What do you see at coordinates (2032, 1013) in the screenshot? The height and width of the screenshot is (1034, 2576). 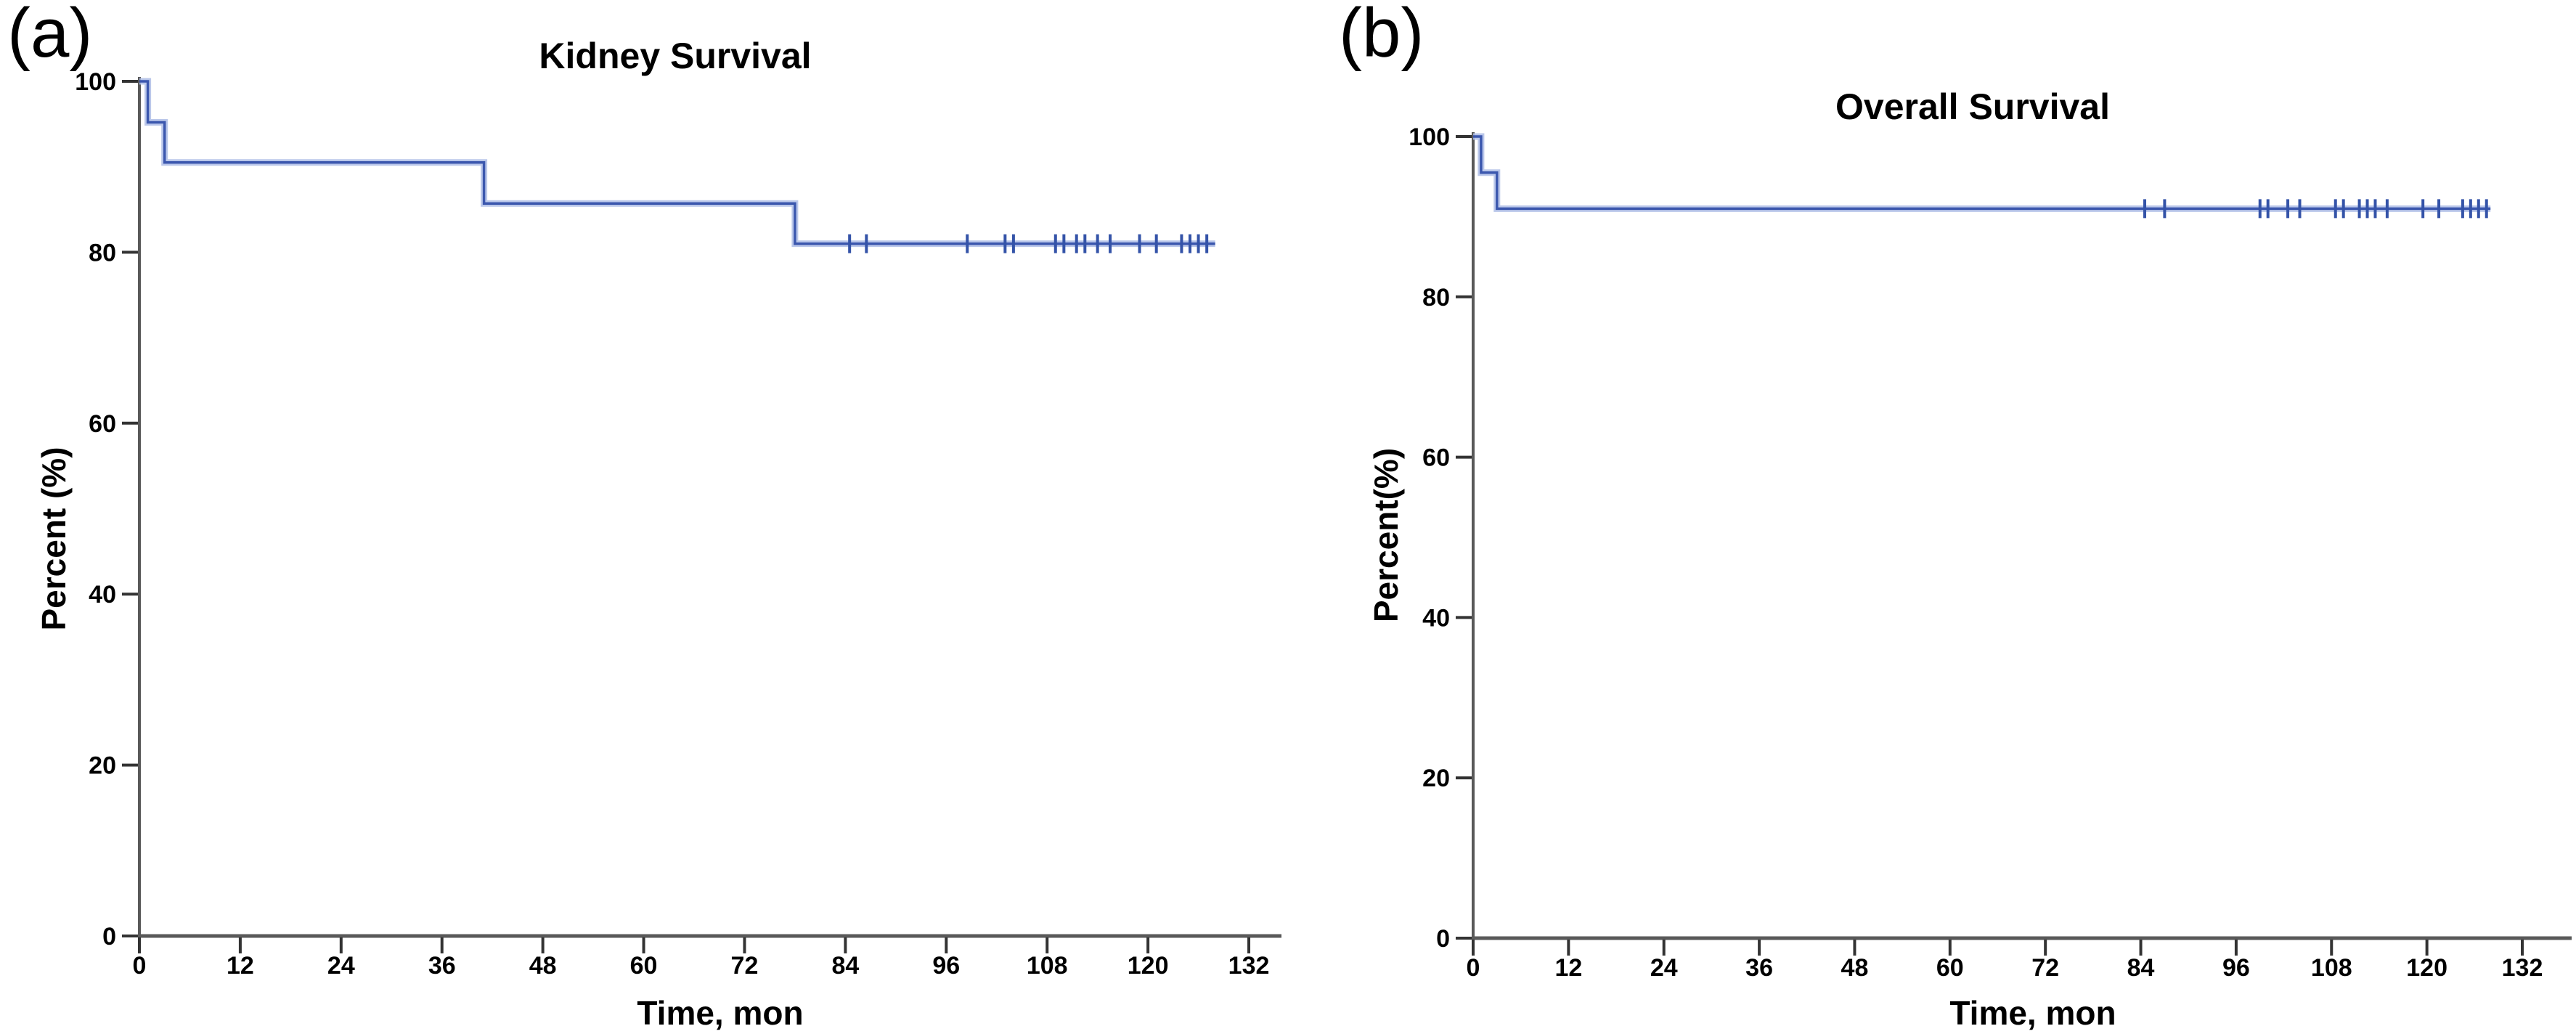 I see `panel-b-x-axis-title: Time, mon` at bounding box center [2032, 1013].